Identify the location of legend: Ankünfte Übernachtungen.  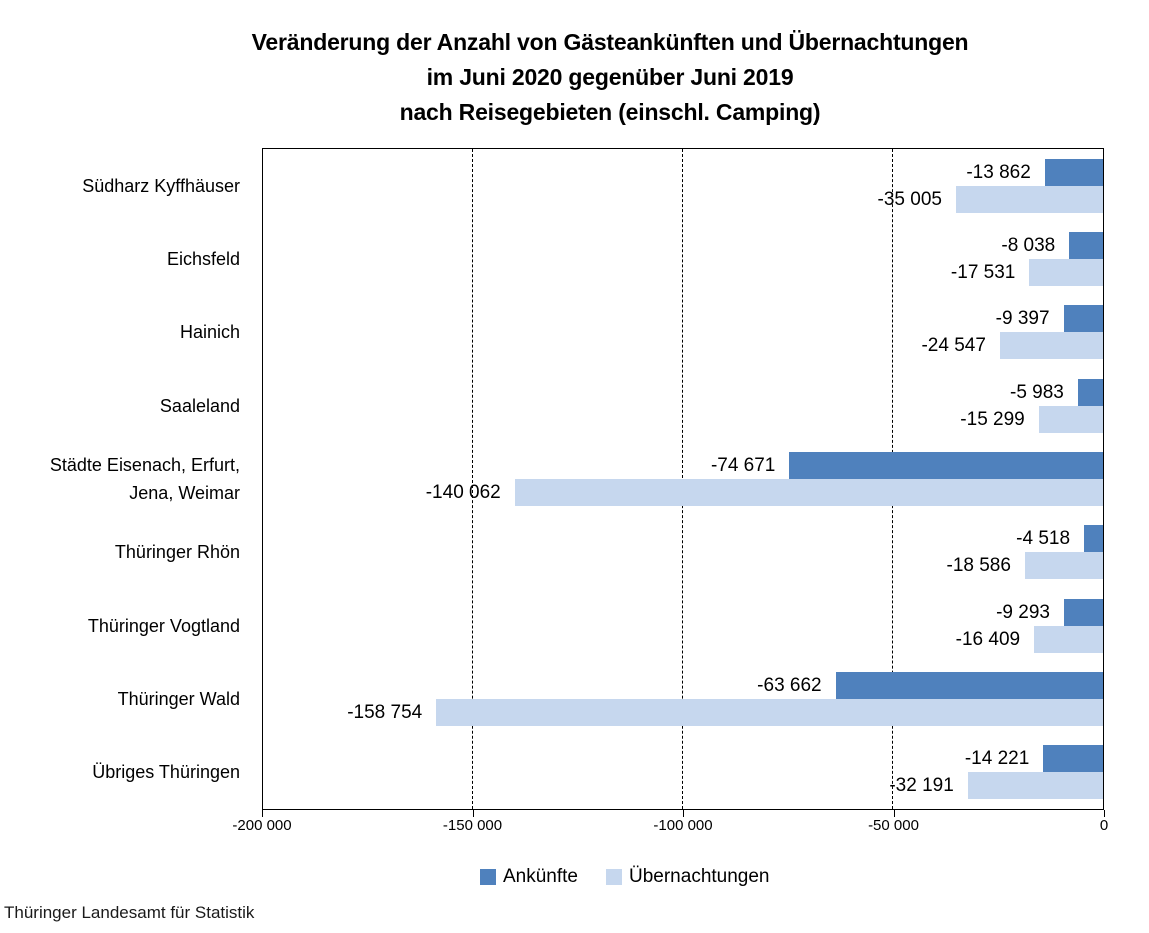
(625, 877).